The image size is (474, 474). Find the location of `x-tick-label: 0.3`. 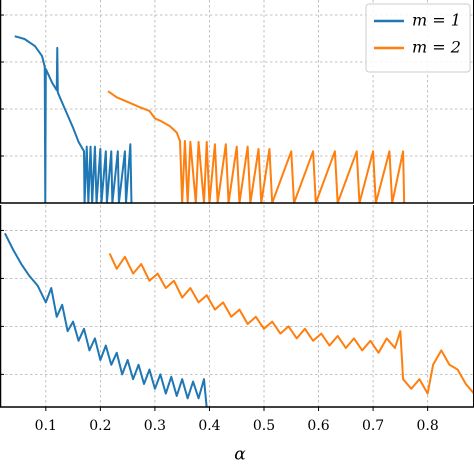

x-tick-label: 0.3 is located at coordinates (155, 426).